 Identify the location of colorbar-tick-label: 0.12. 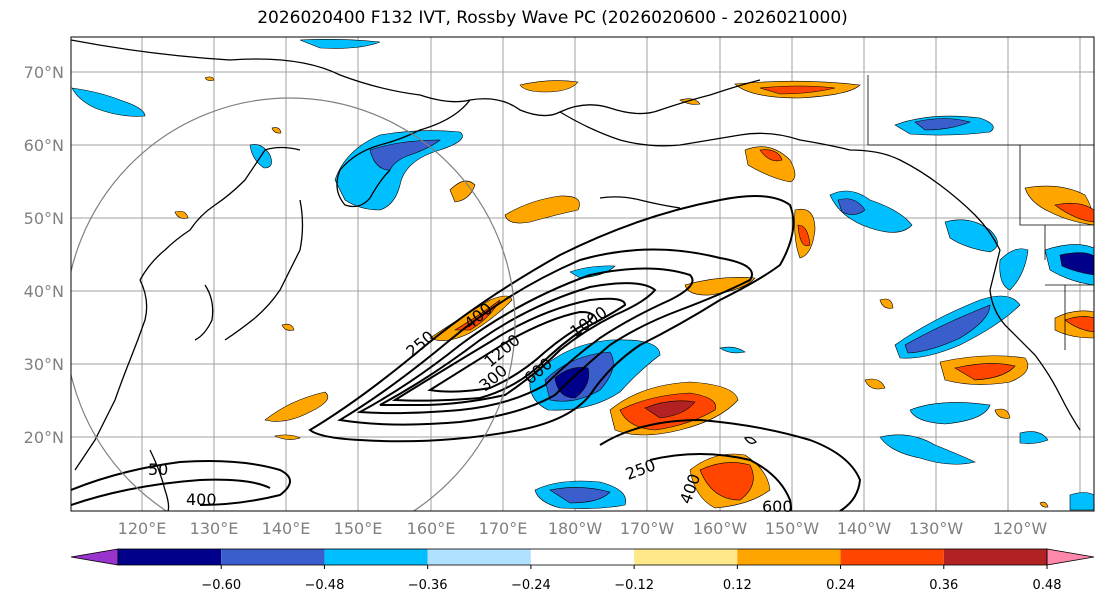
(737, 585).